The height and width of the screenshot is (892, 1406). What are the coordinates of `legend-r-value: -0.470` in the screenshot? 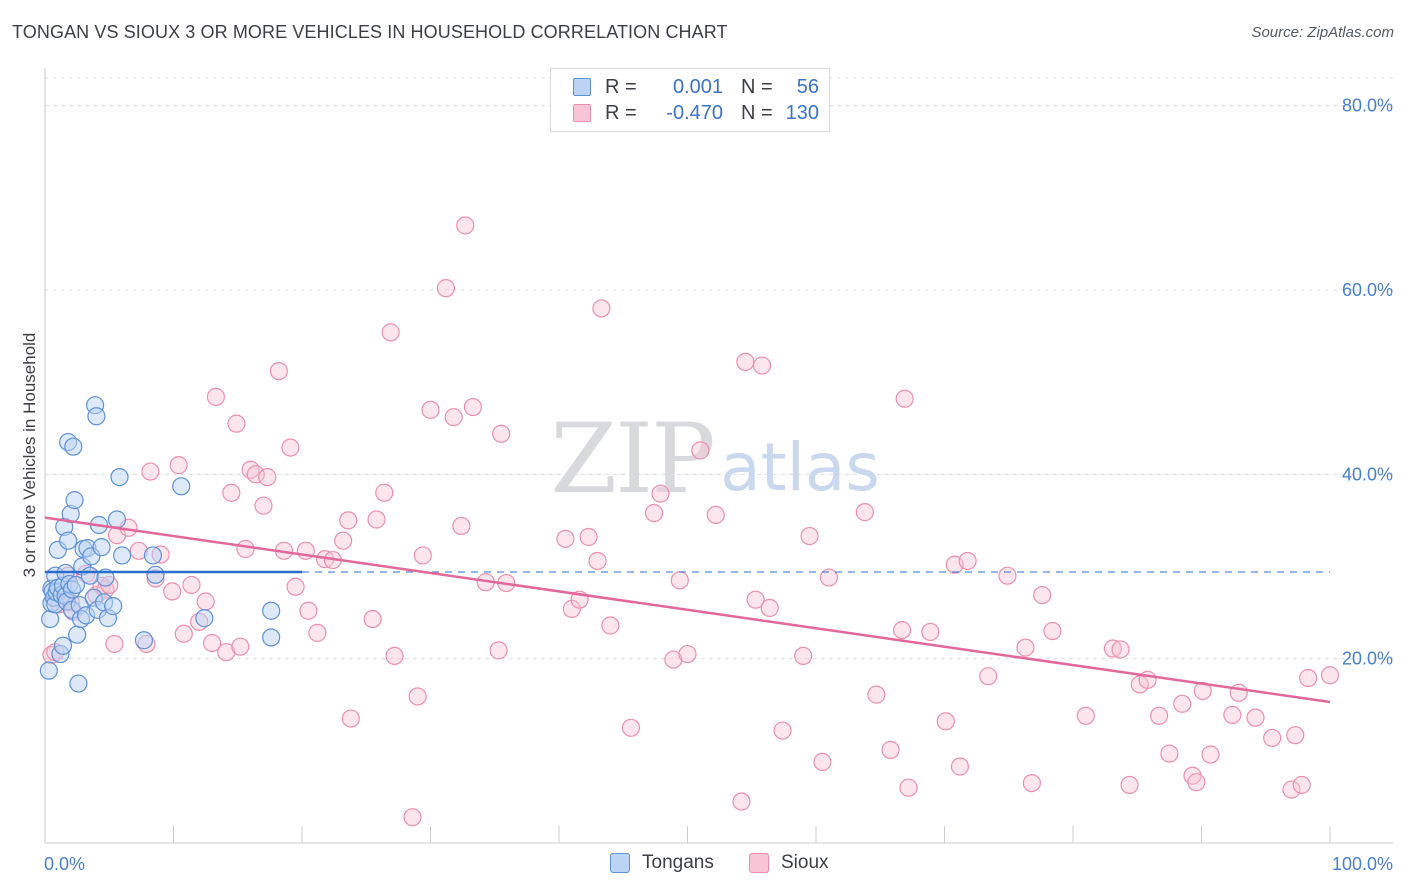 It's located at (694, 112).